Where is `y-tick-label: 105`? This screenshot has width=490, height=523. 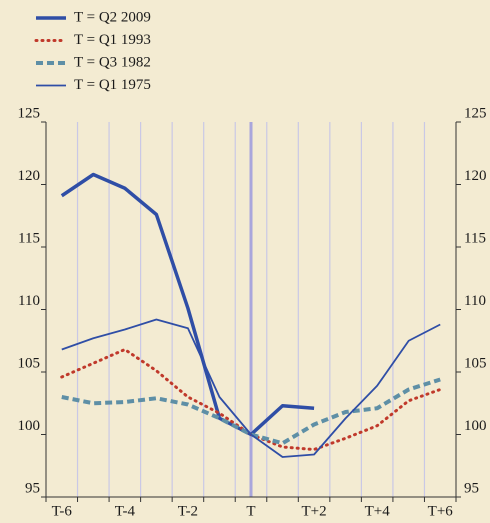
y-tick-label: 105 is located at coordinates (29, 363).